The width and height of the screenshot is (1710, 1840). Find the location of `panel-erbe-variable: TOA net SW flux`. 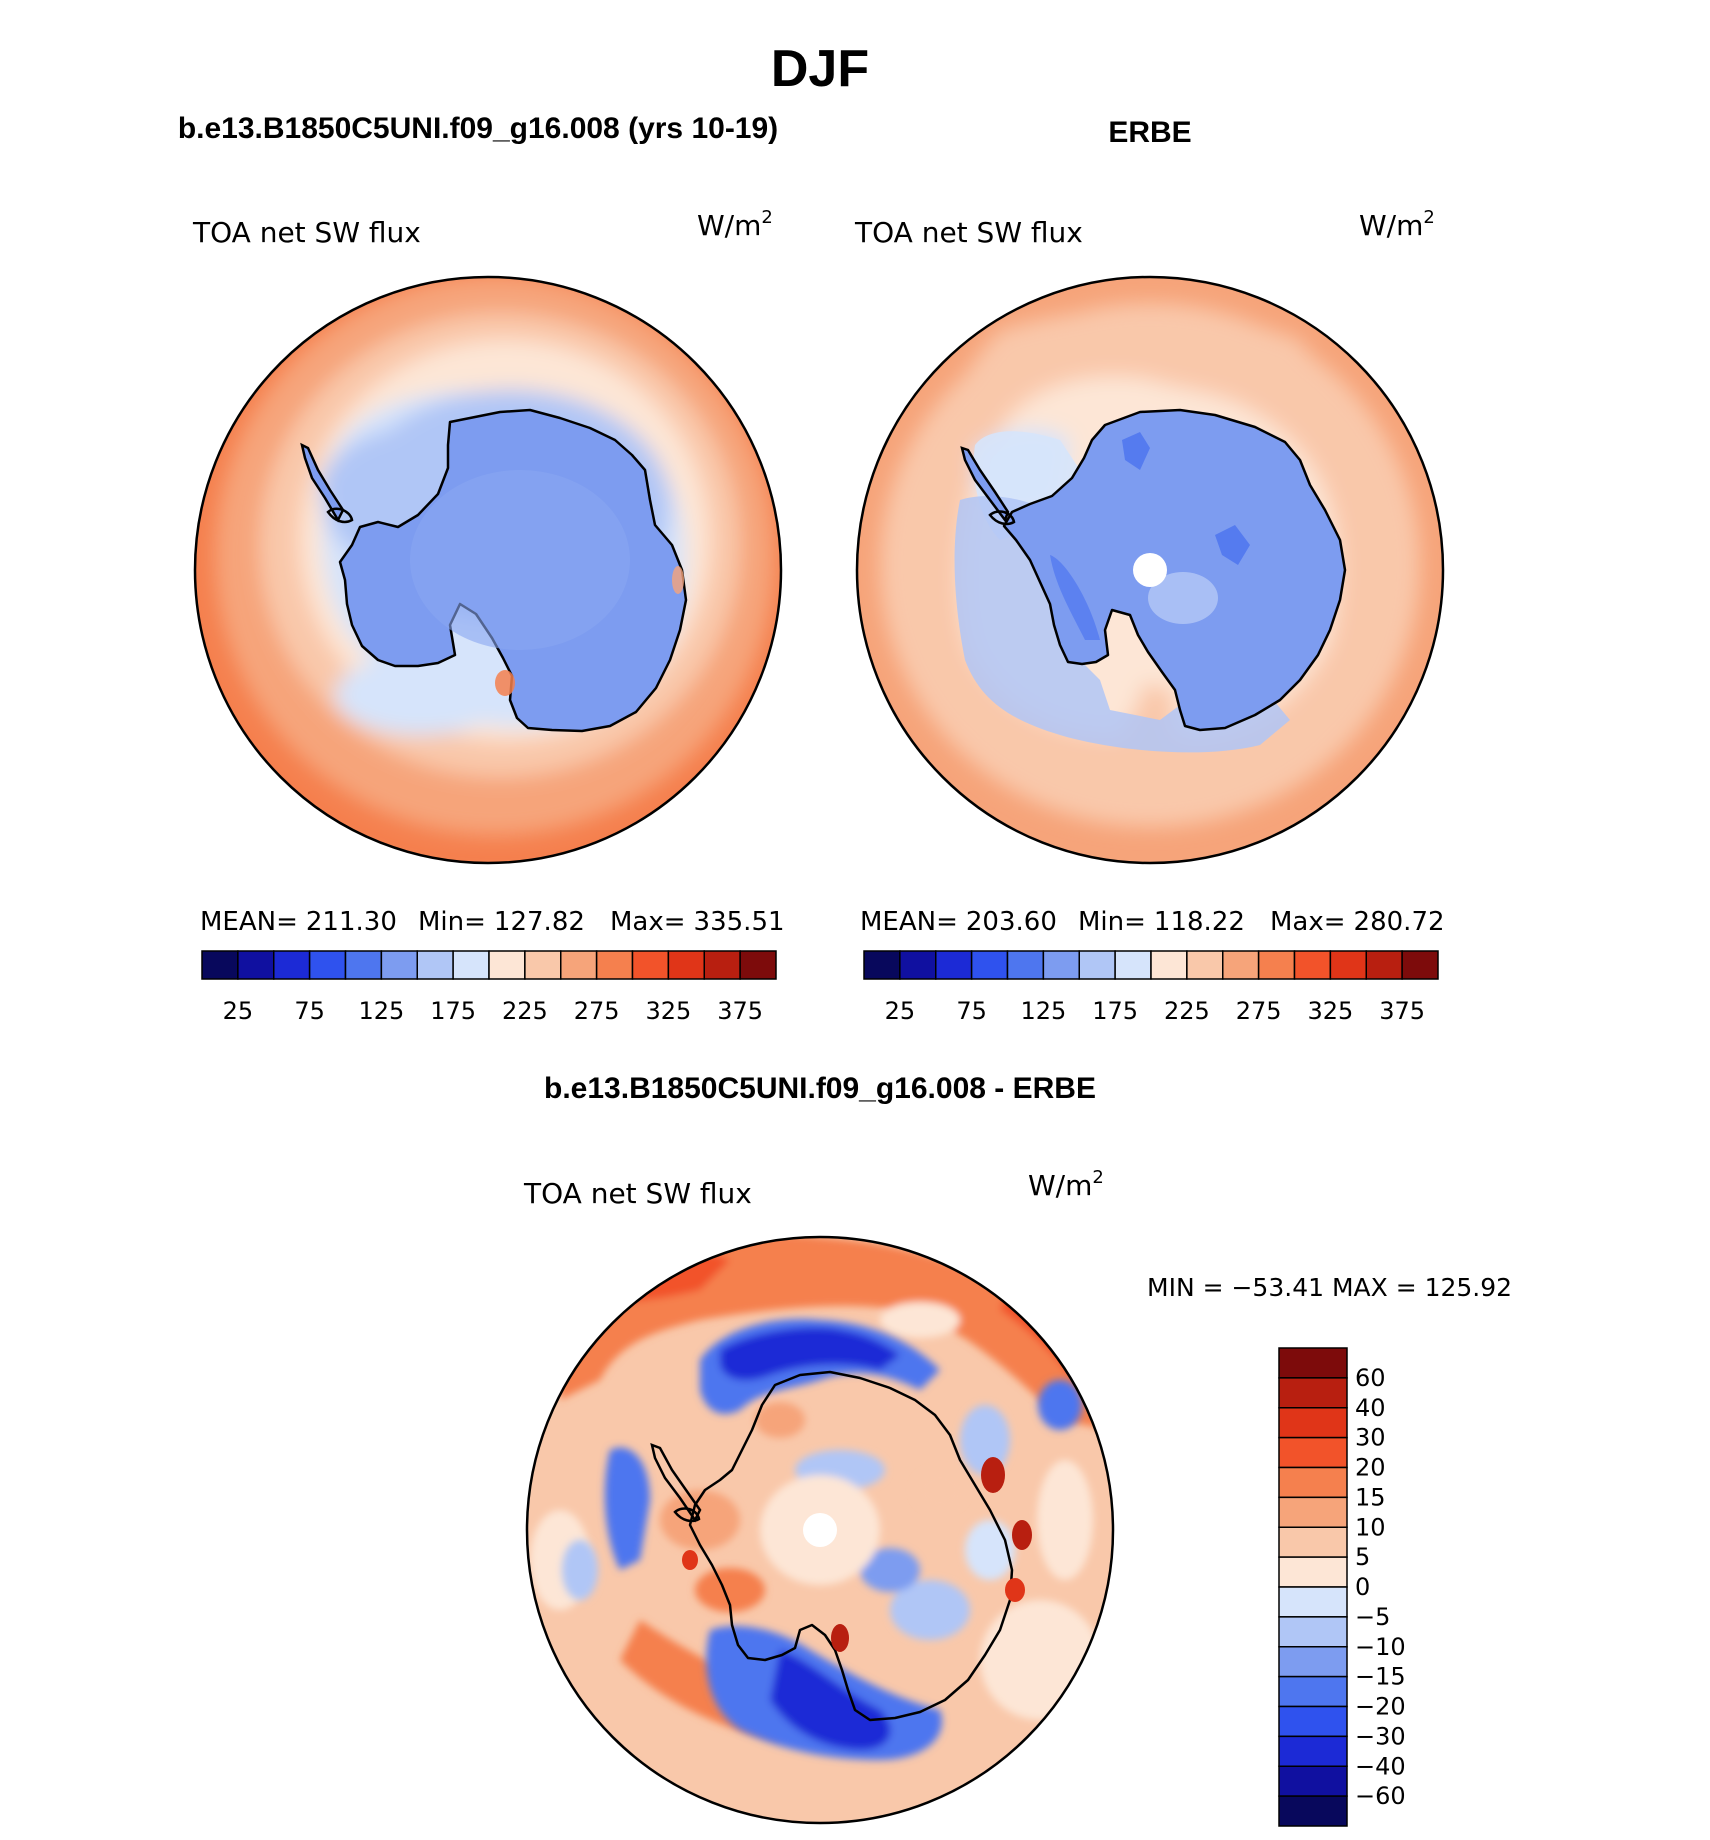

panel-erbe-variable: TOA net SW flux is located at coordinates (968, 232).